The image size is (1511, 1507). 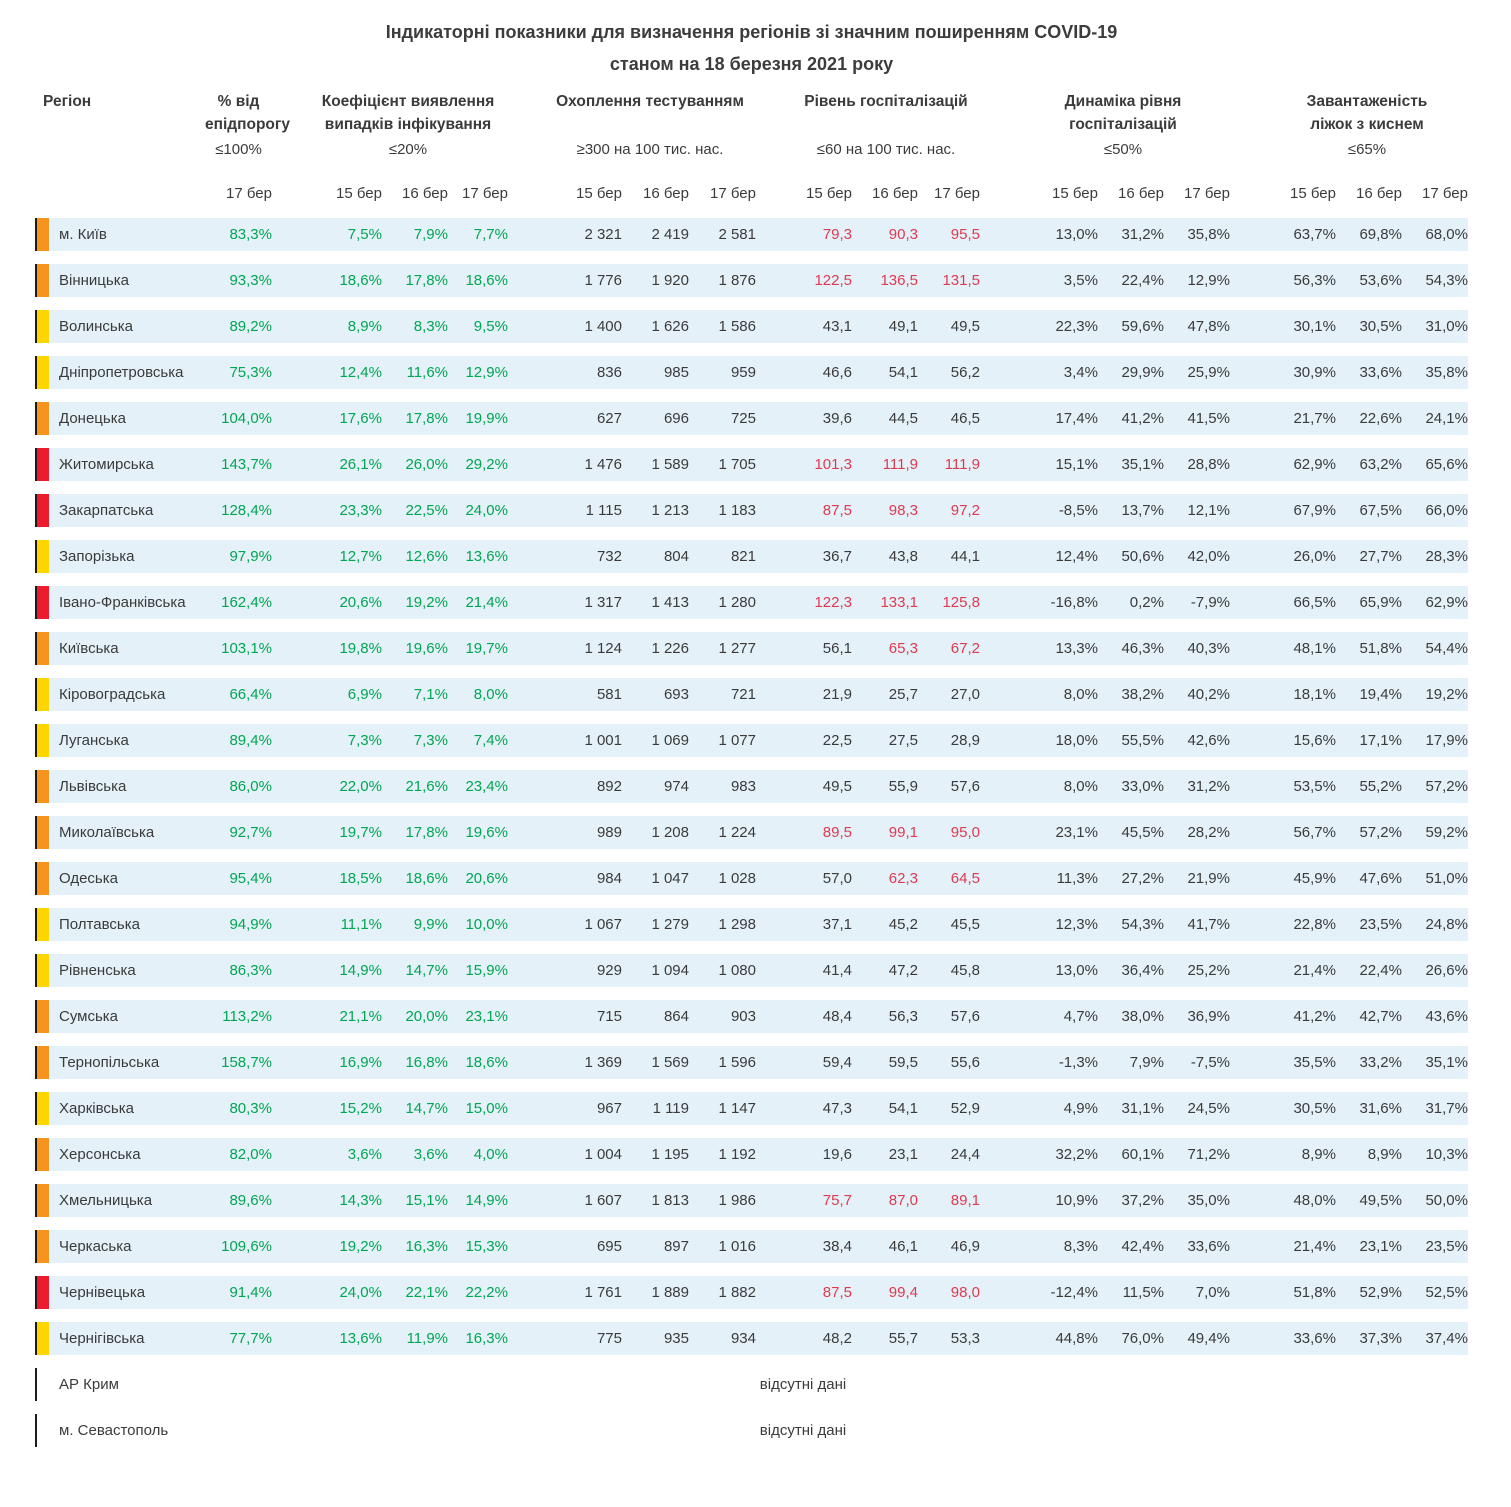 What do you see at coordinates (737, 1246) in the screenshot?
I see `testing-coverage-value: 1 016` at bounding box center [737, 1246].